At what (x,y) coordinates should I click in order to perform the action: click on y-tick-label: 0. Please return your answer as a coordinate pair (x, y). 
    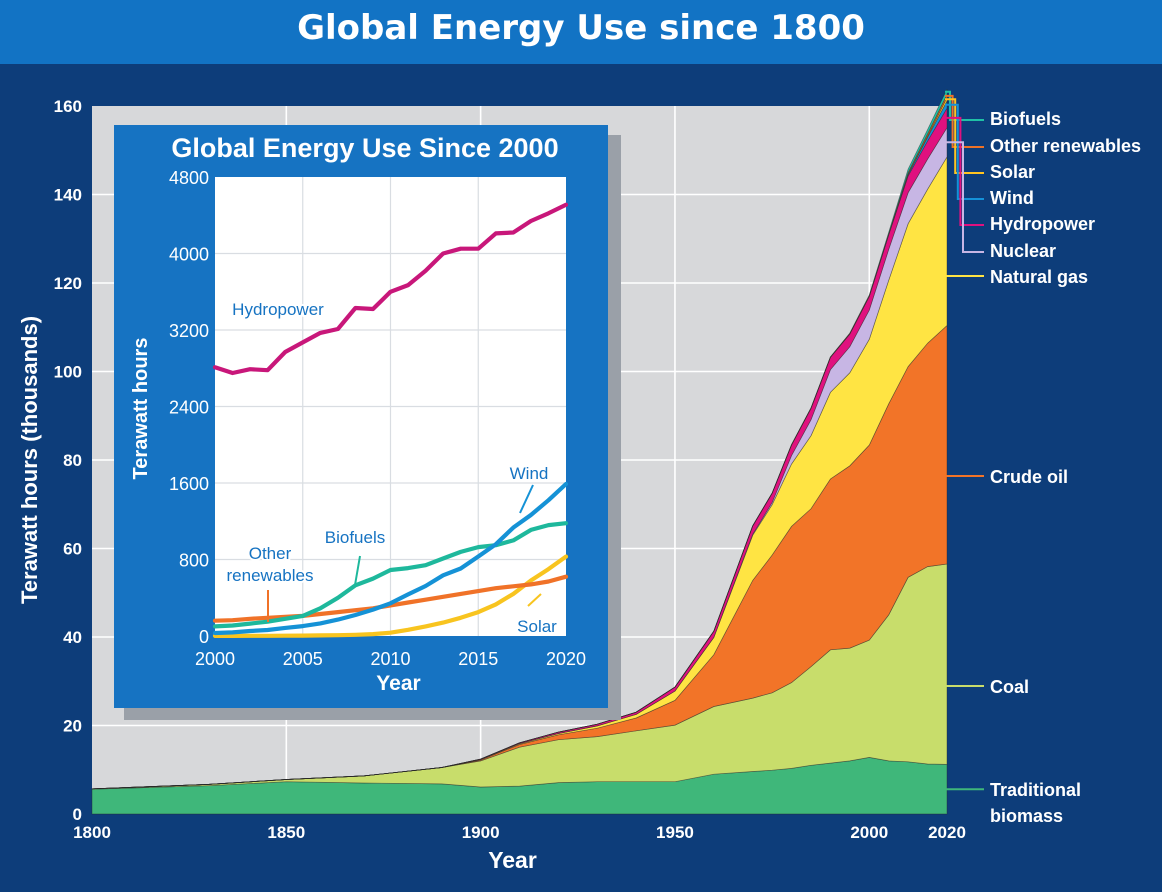
    Looking at the image, I should click on (77, 814).